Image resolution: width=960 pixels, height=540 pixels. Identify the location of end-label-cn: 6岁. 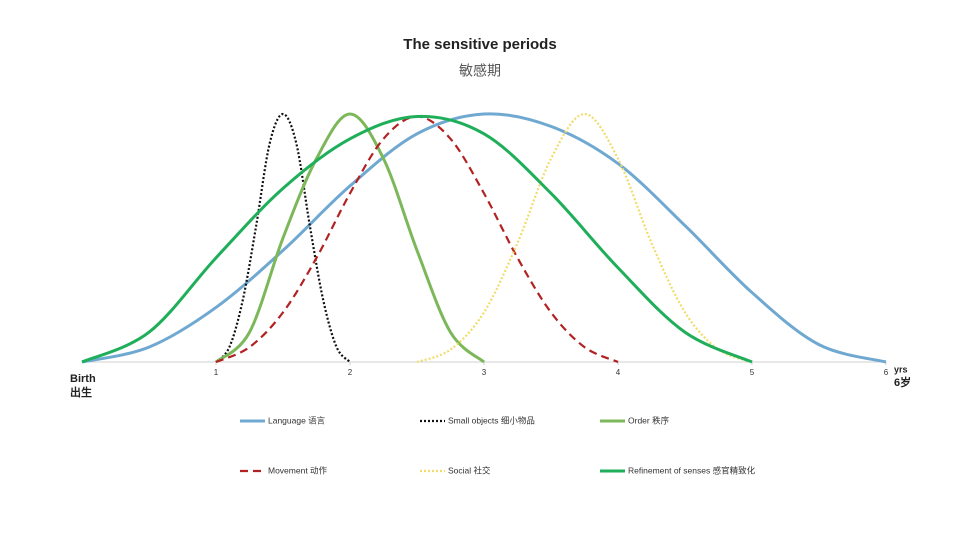
(902, 382).